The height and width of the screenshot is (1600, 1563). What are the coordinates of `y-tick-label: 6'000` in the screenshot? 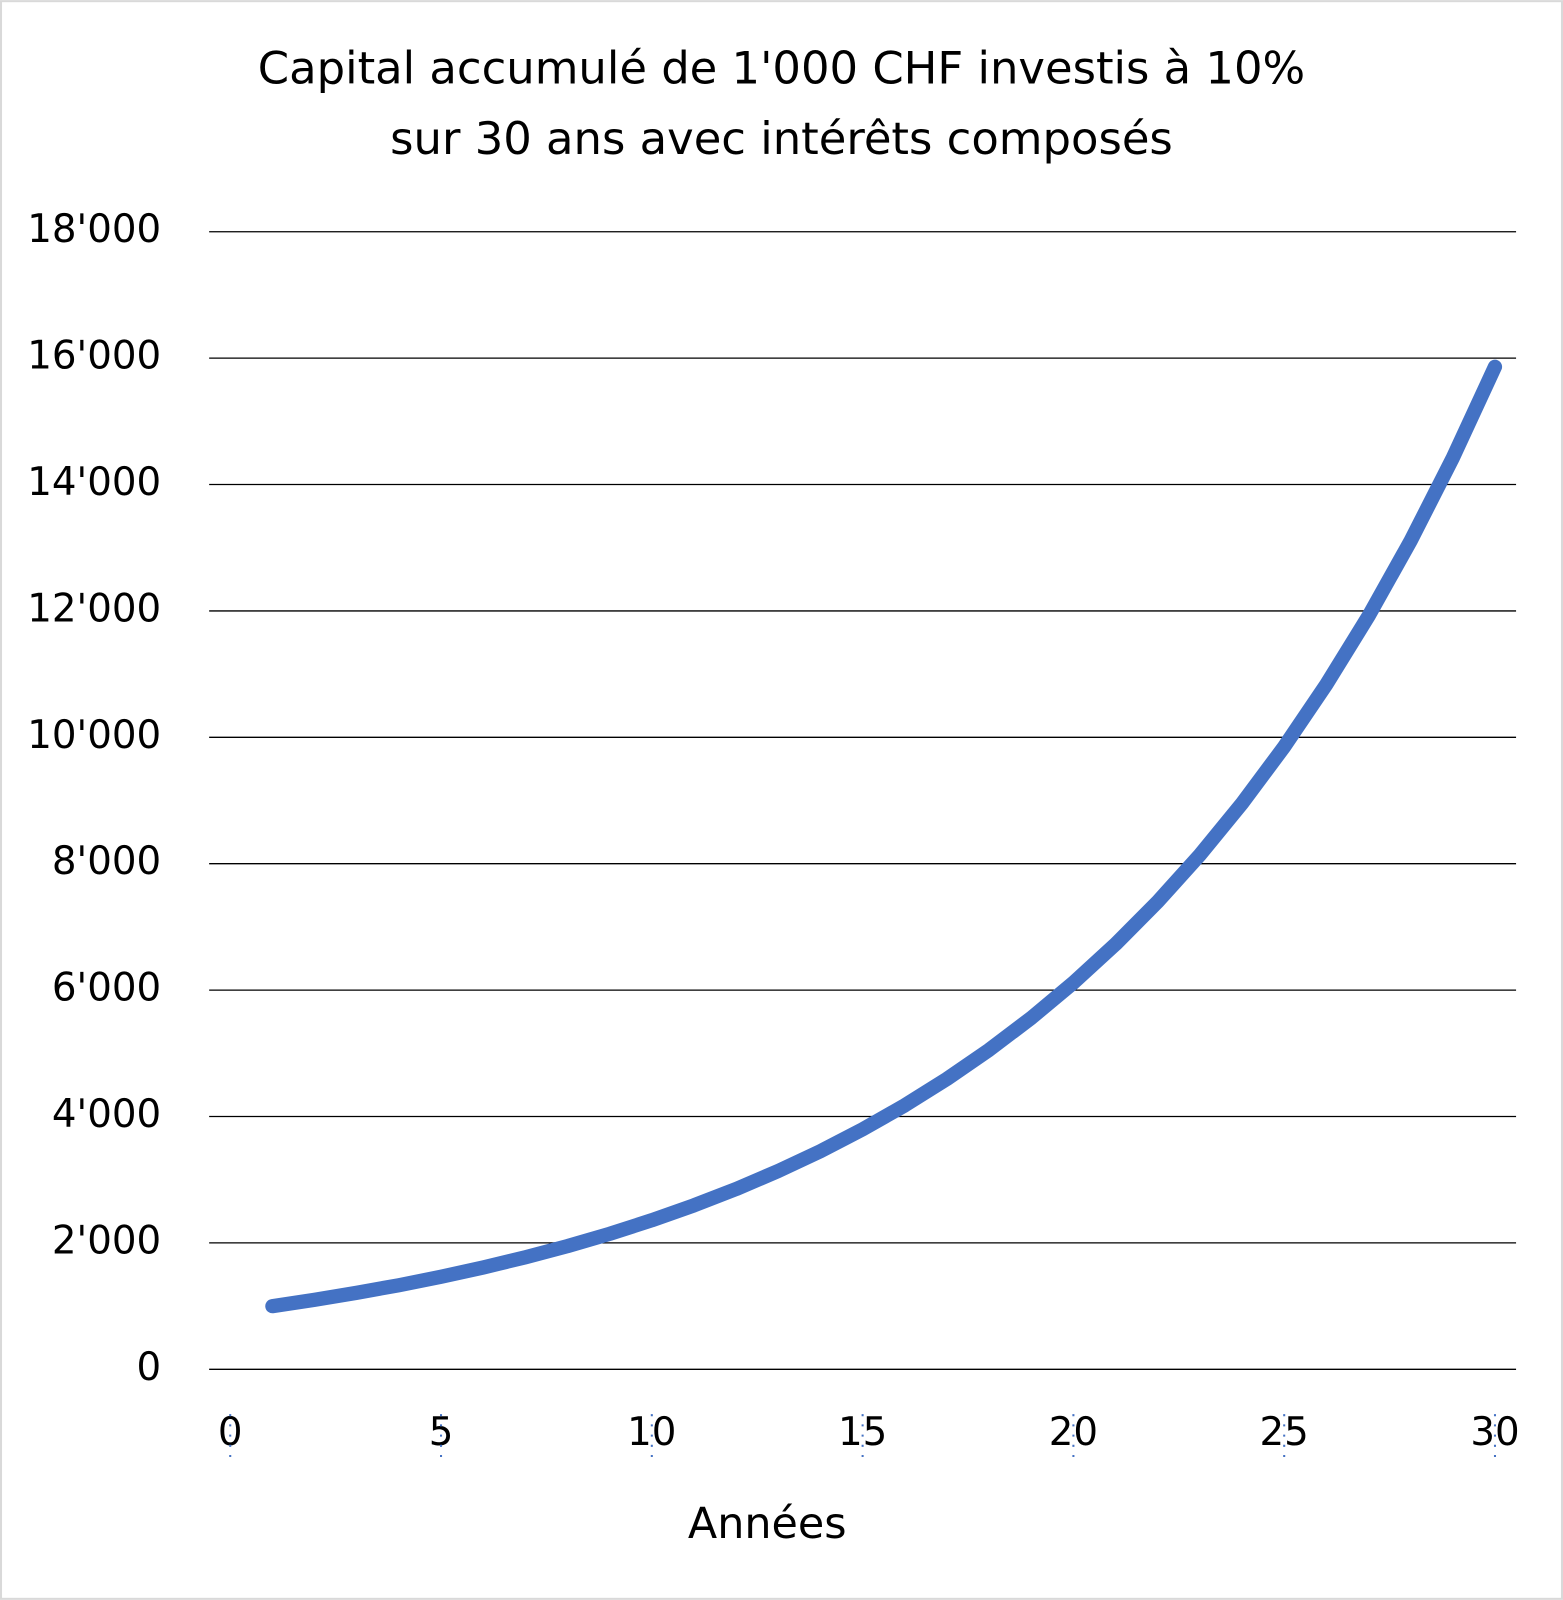 It's located at (106, 988).